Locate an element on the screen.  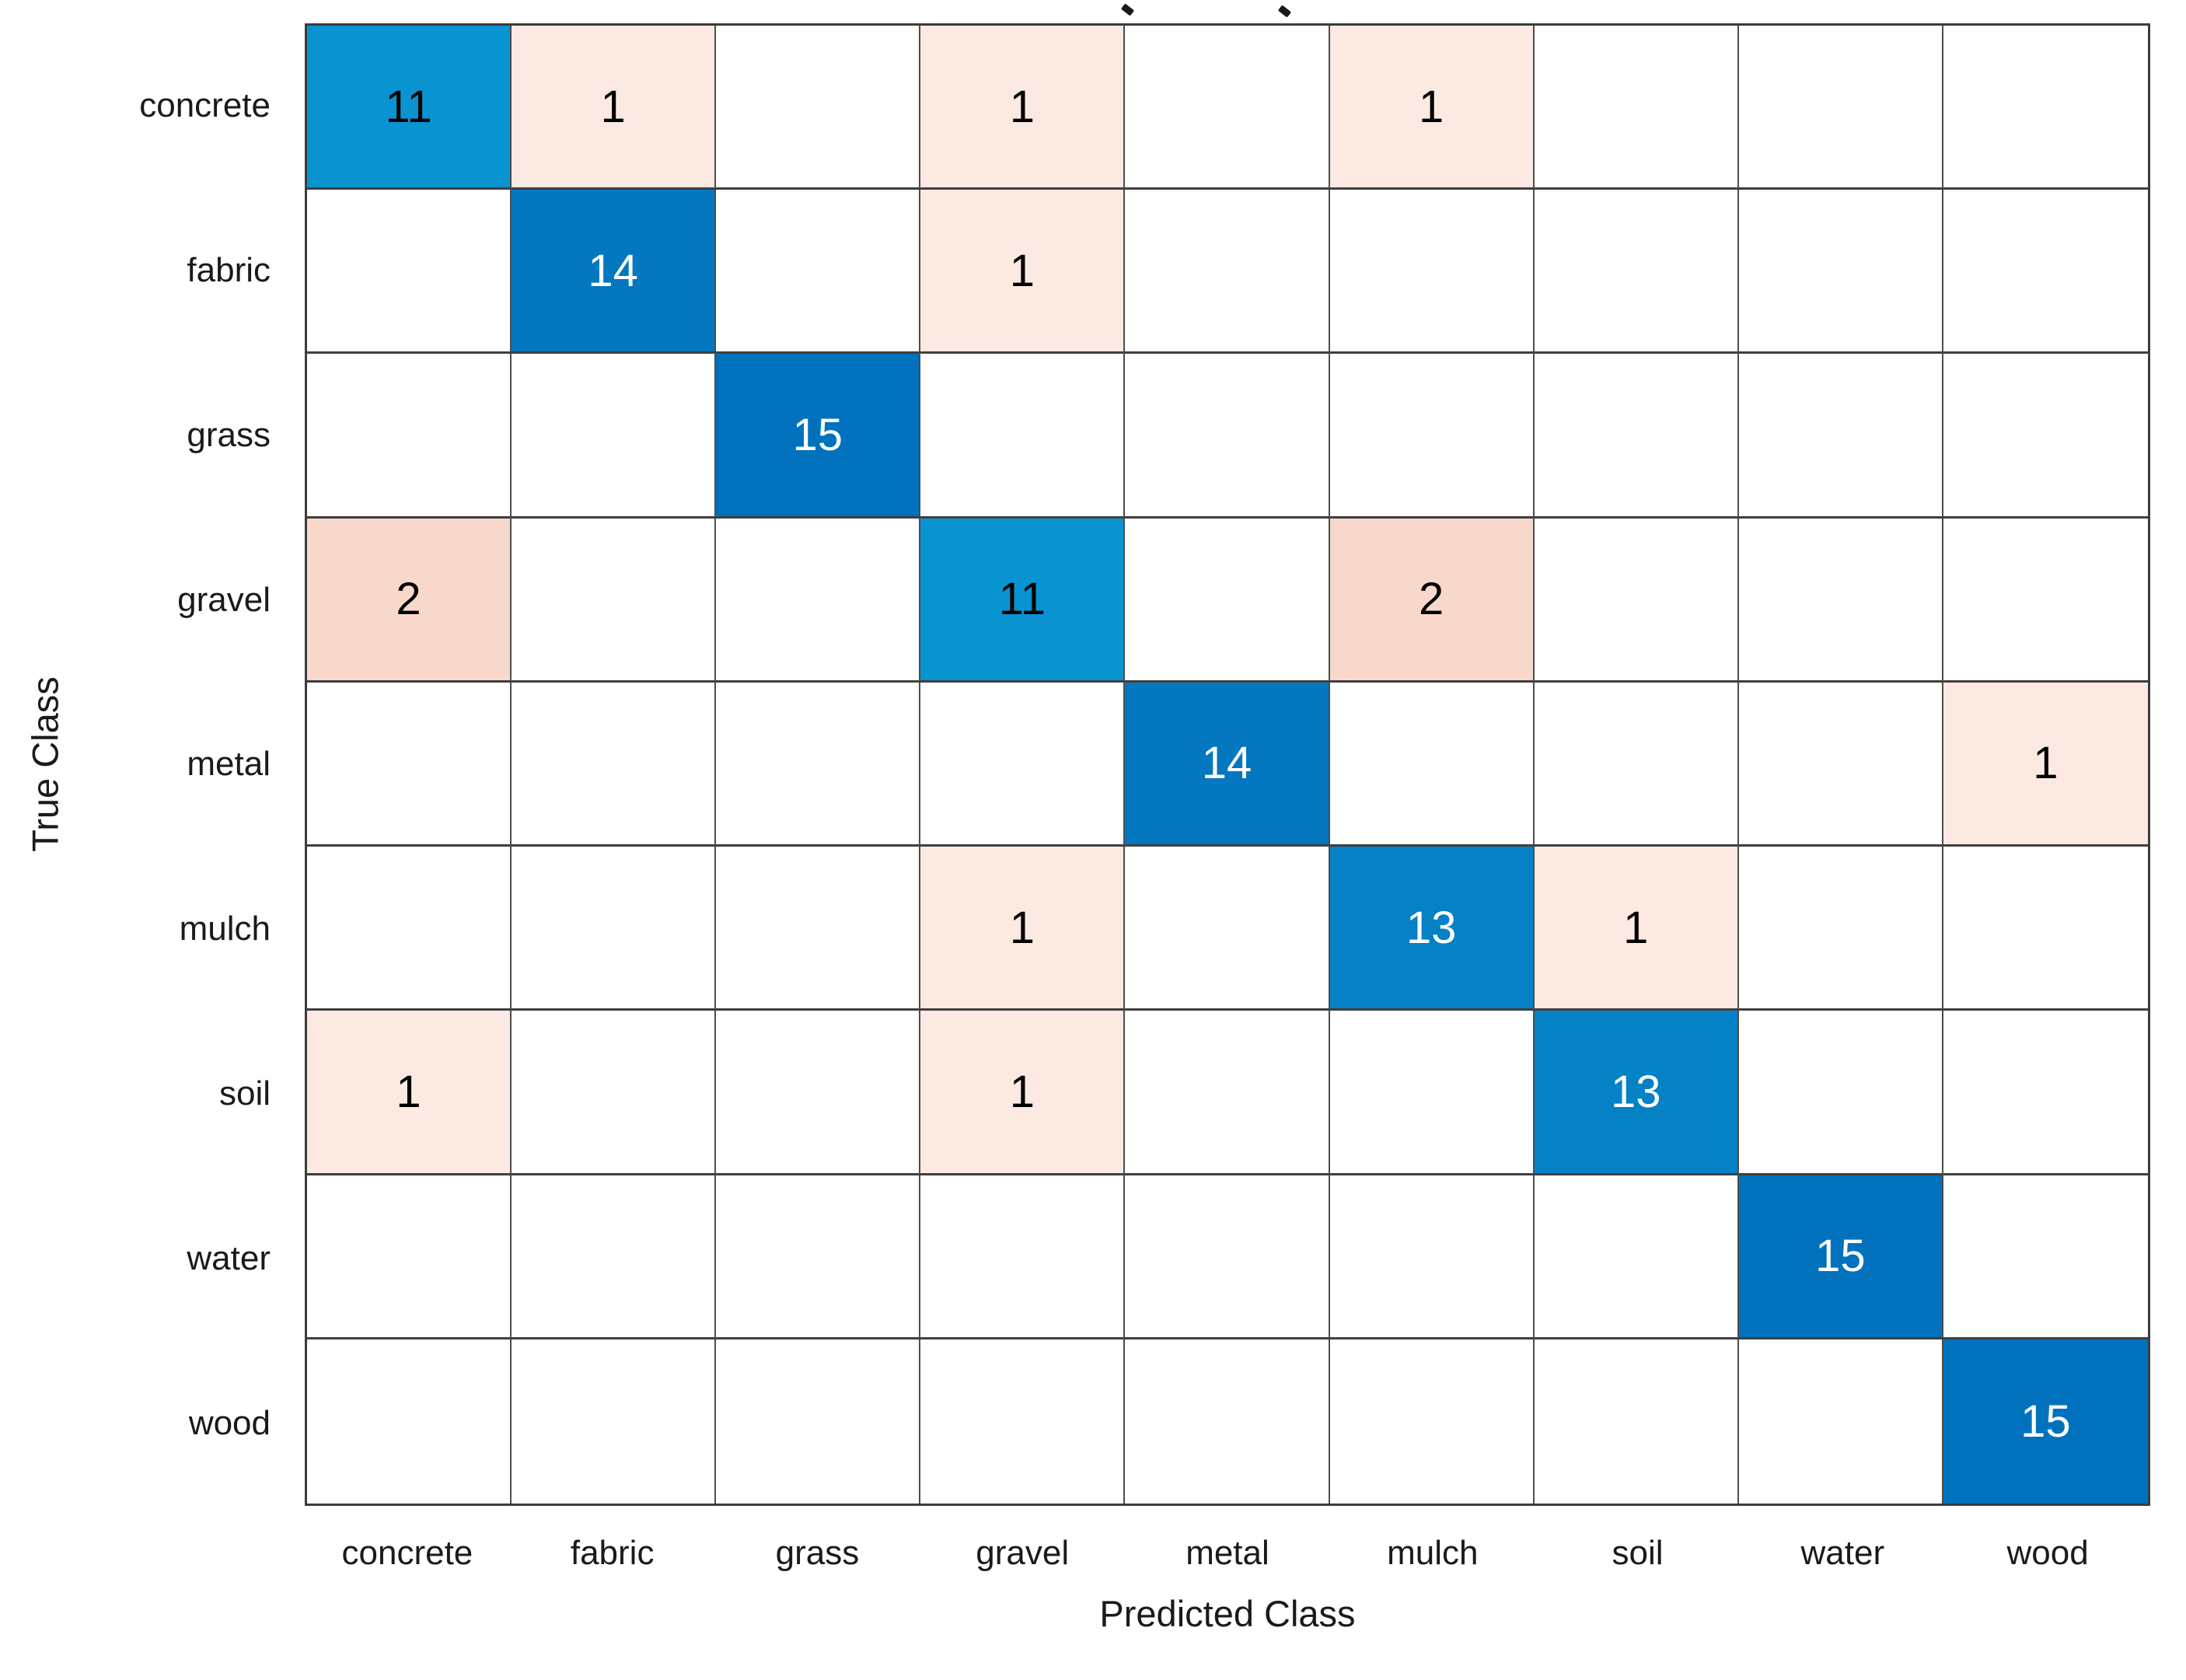
y-tick-label-concrete: concrete is located at coordinates (205, 105).